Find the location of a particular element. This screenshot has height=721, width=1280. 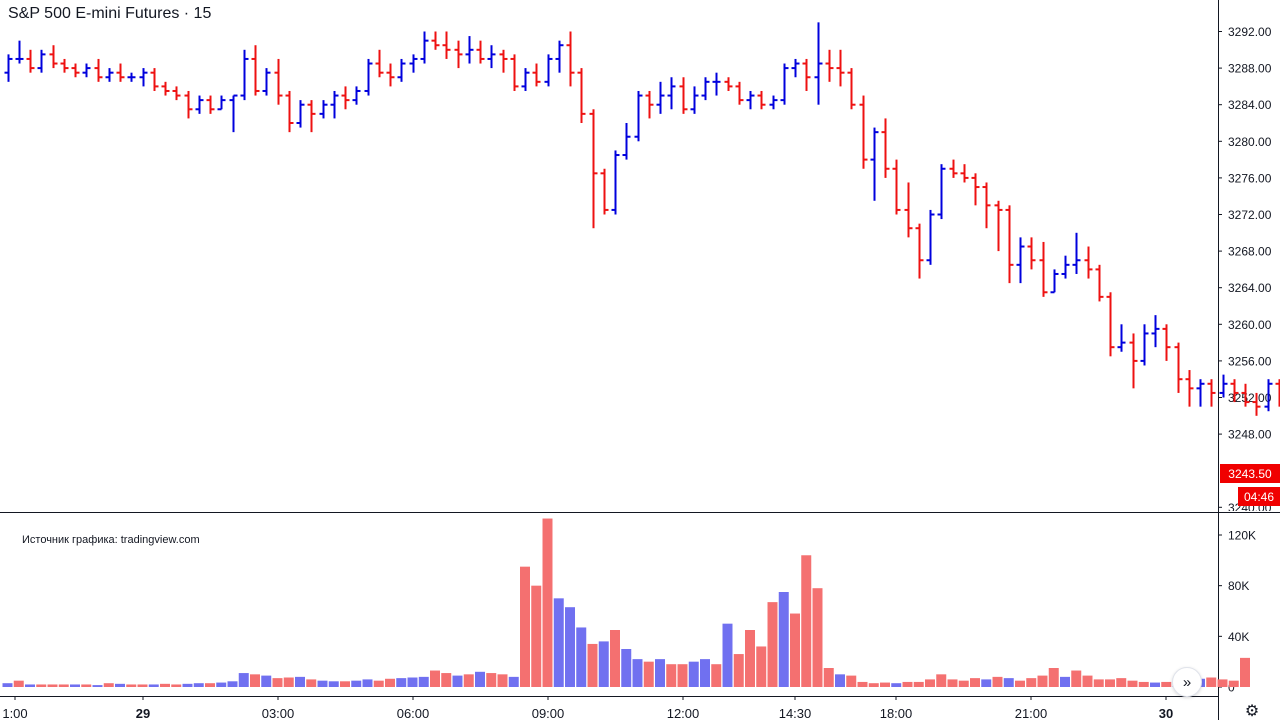

price-axis-label: 3268.00 is located at coordinates (1250, 252).